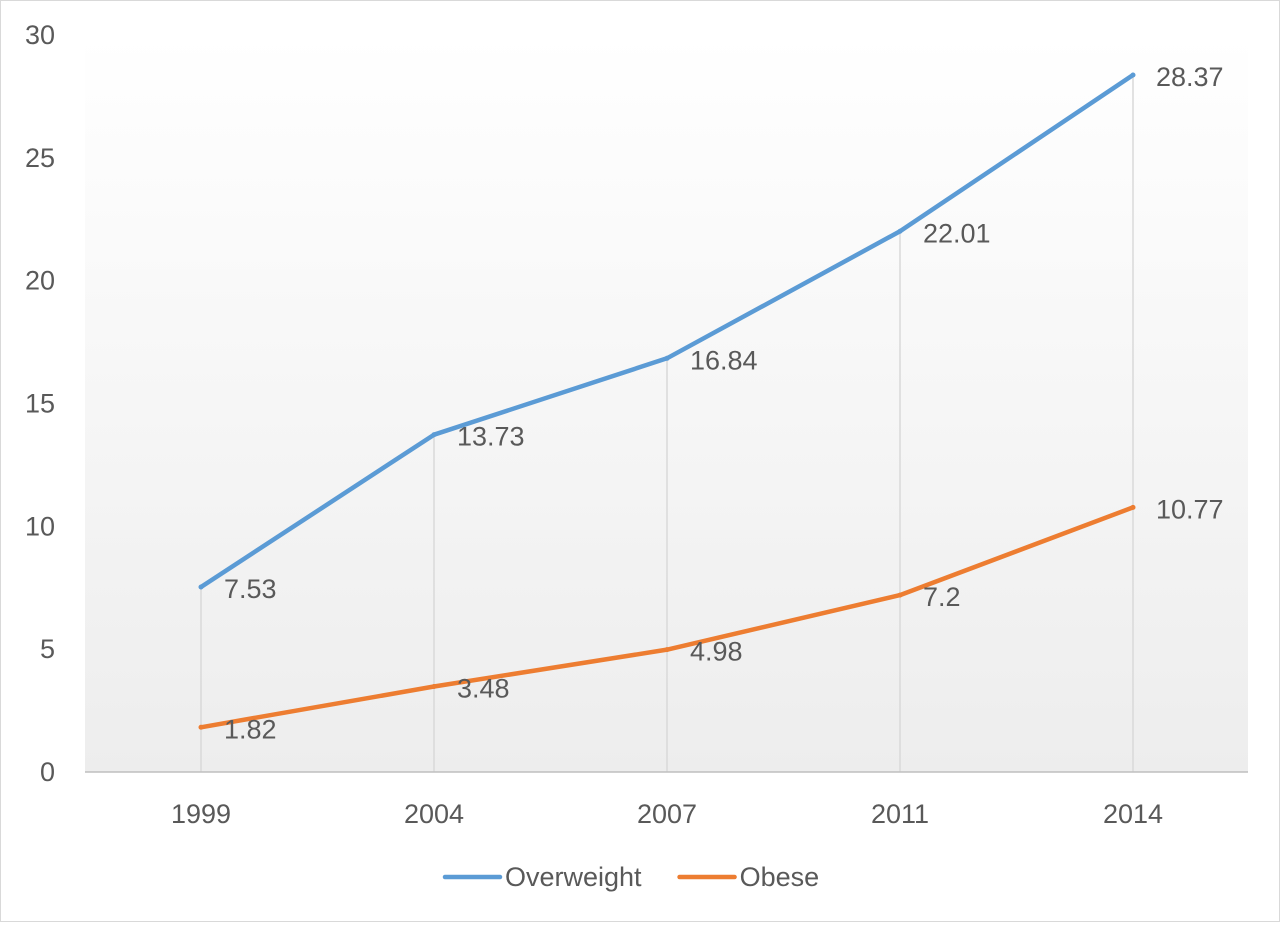 Image resolution: width=1280 pixels, height=926 pixels. I want to click on y-tick-label: 10, so click(40, 526).